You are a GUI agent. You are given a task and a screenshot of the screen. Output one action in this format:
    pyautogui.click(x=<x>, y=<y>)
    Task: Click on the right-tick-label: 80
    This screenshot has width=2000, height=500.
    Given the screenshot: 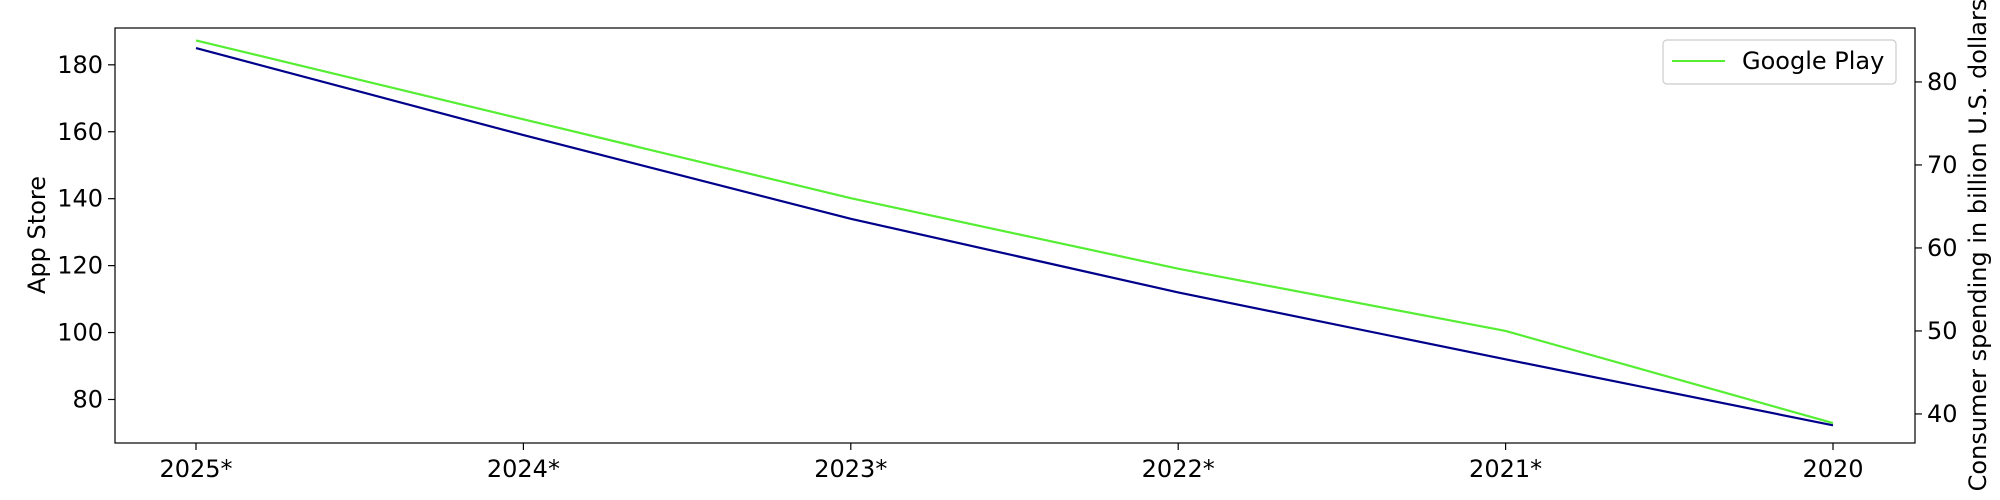 What is the action you would take?
    pyautogui.click(x=1942, y=82)
    